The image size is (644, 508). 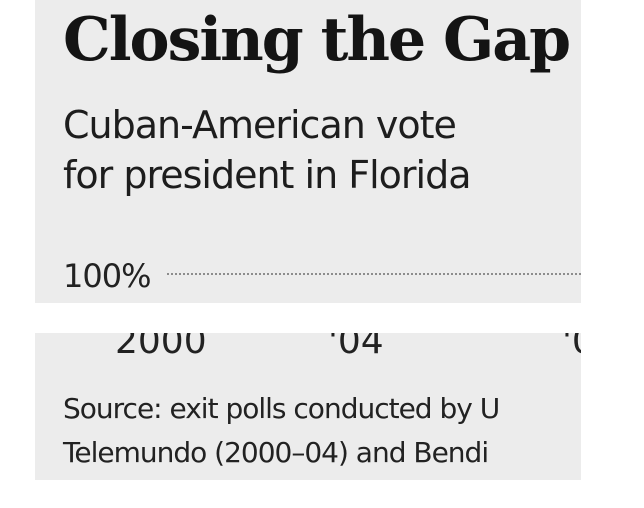 What do you see at coordinates (281, 408) in the screenshot?
I see `source-line-1: Source: exit polls conducted by U` at bounding box center [281, 408].